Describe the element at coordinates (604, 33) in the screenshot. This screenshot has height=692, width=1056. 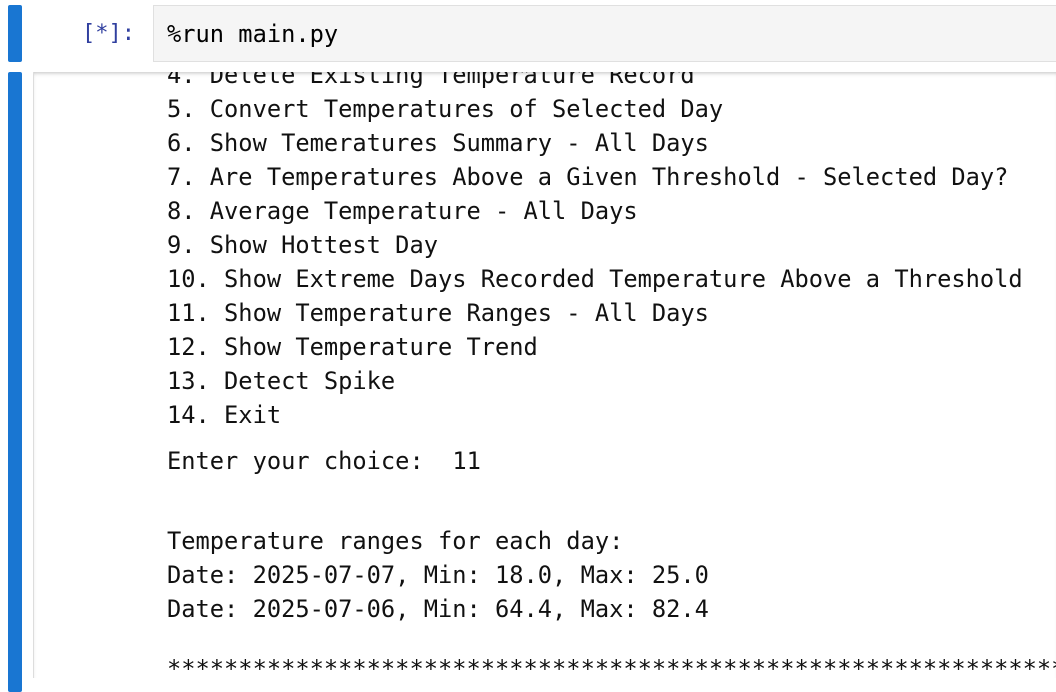
I see `code-input: %run main.py` at that location.